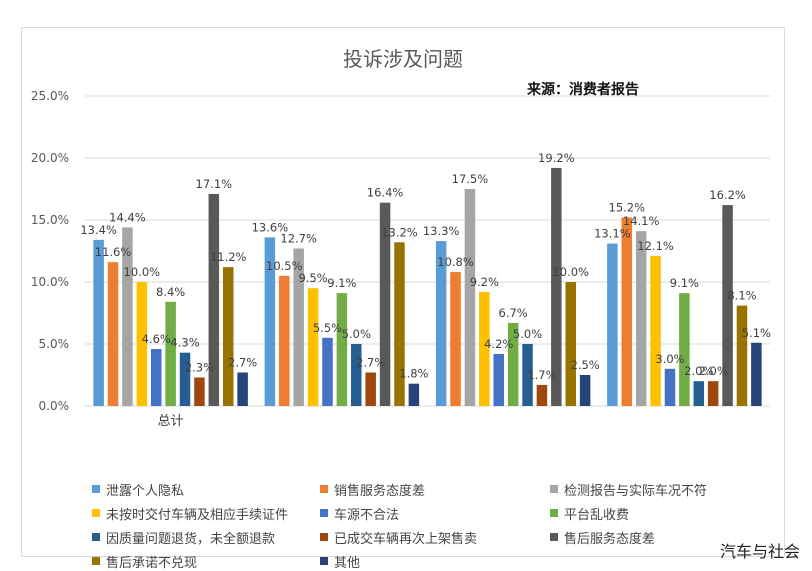  Describe the element at coordinates (527, 334) in the screenshot. I see `data-label: 5.0%` at that location.